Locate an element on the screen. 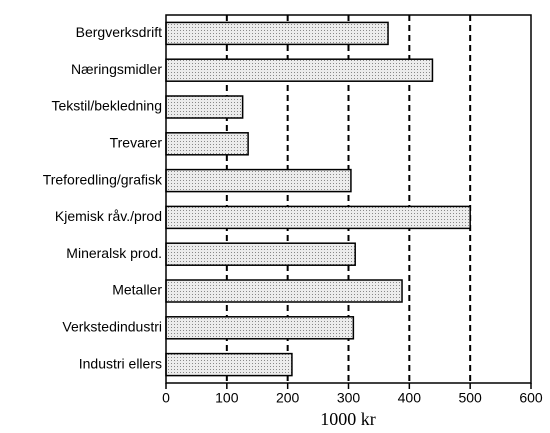 The height and width of the screenshot is (433, 550). x-tick-label: 600 is located at coordinates (531, 398).